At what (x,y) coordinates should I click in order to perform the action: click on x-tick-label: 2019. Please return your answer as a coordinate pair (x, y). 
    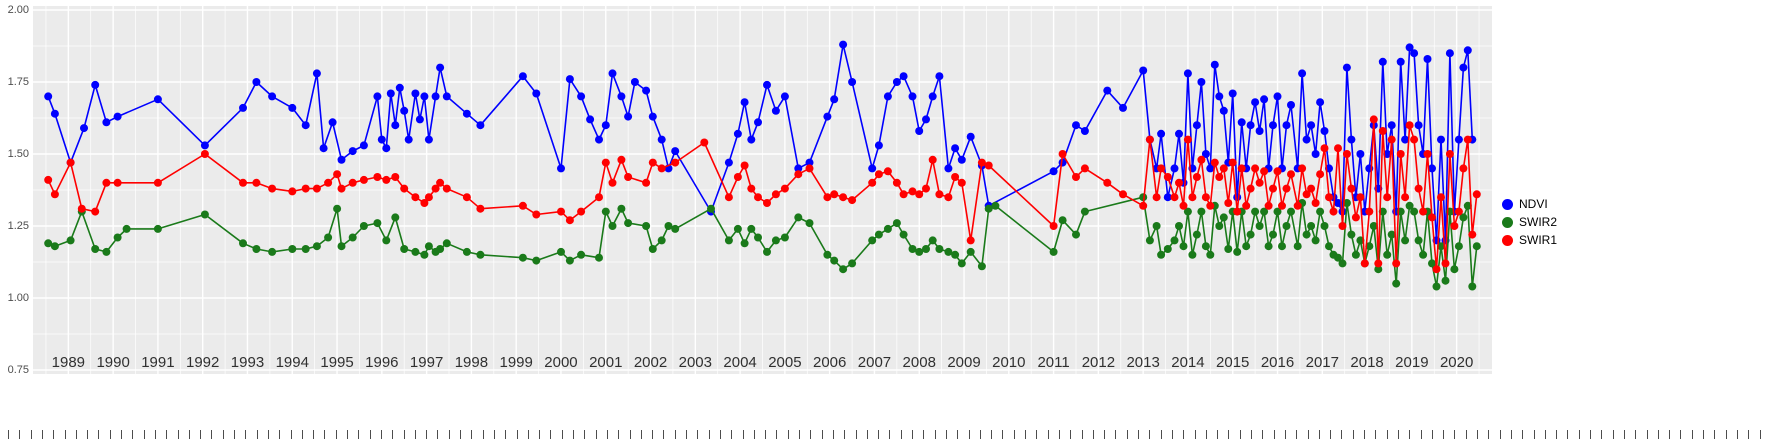
    Looking at the image, I should click on (1412, 362).